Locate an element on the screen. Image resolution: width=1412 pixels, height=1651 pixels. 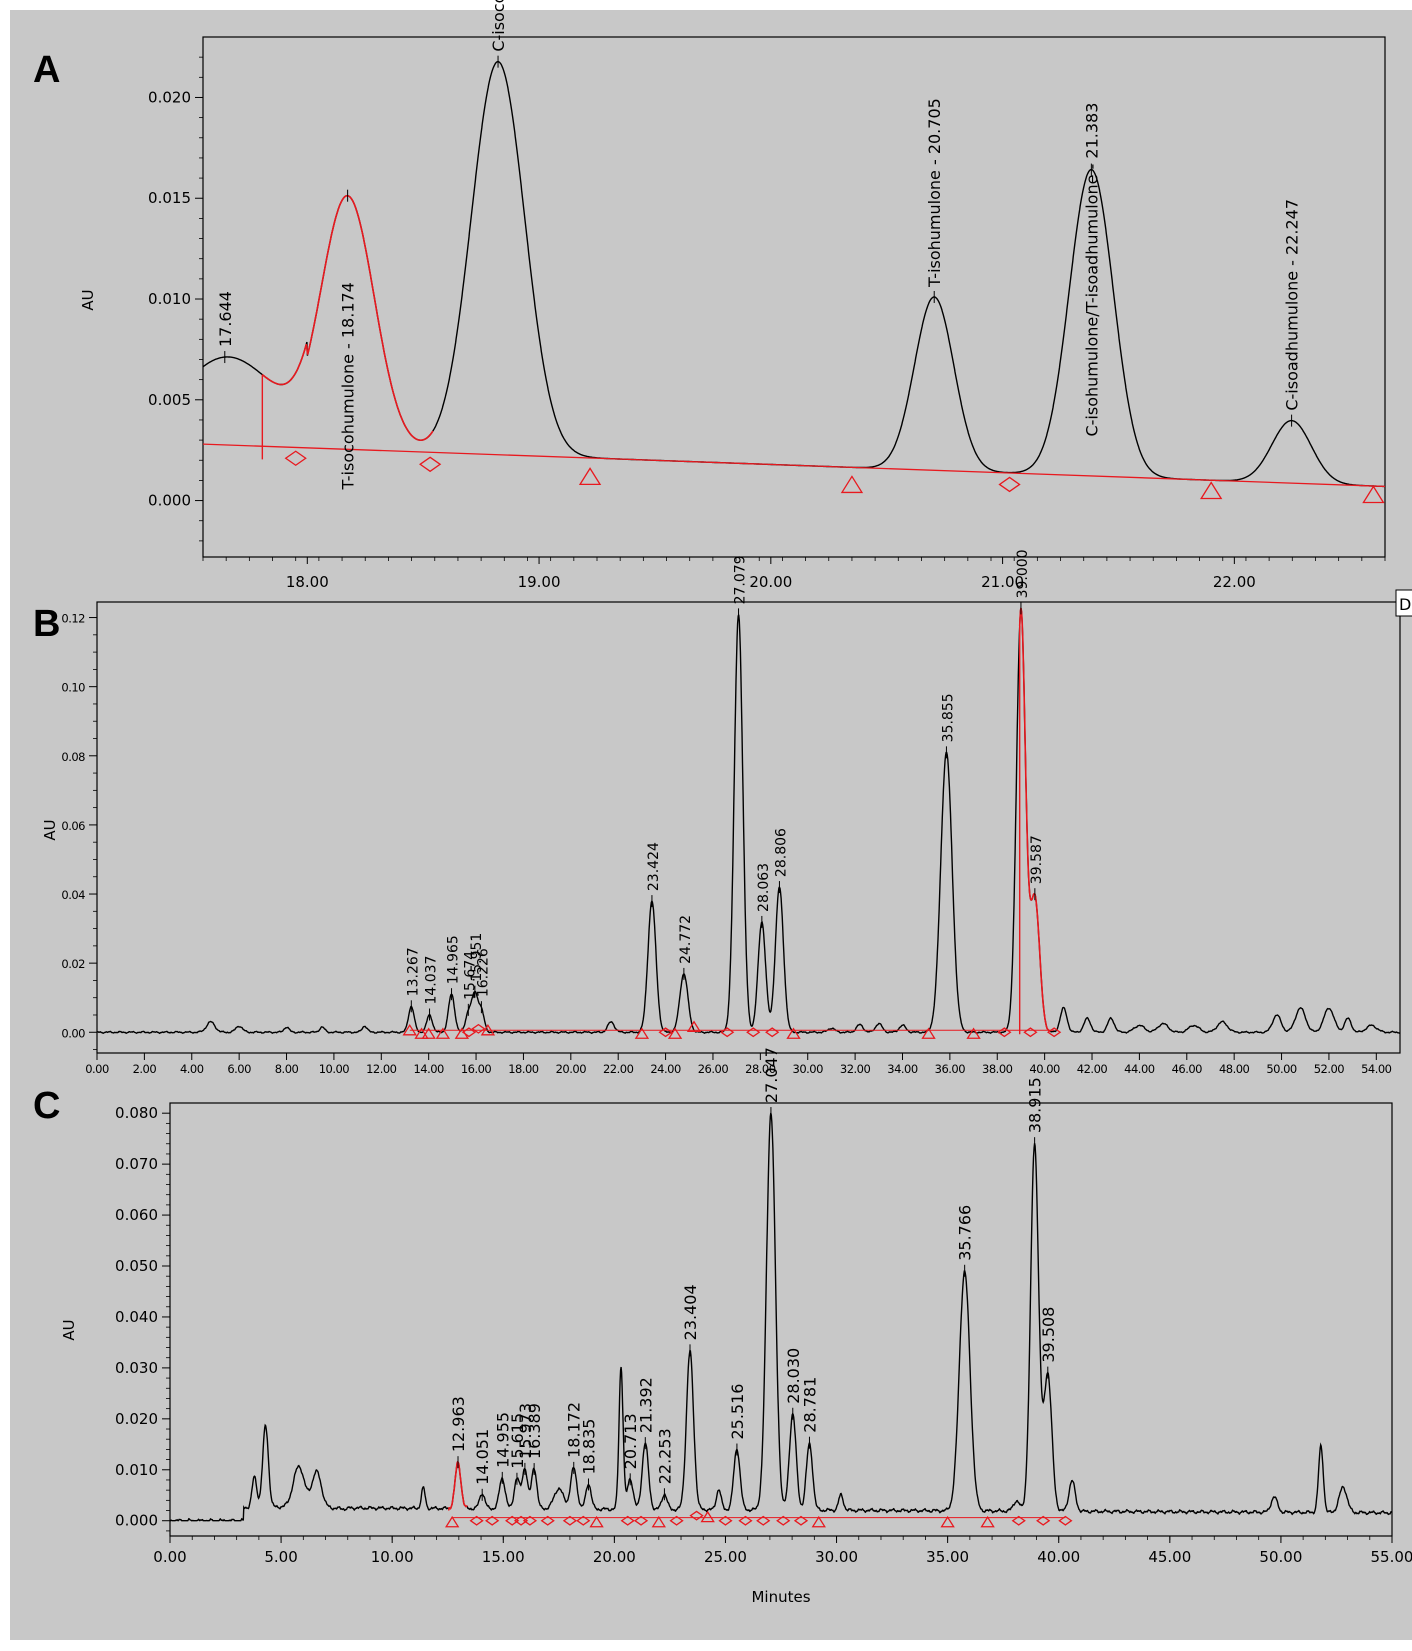
peak-label: T-isohumulone - 20.705 is located at coordinates (934, 193).